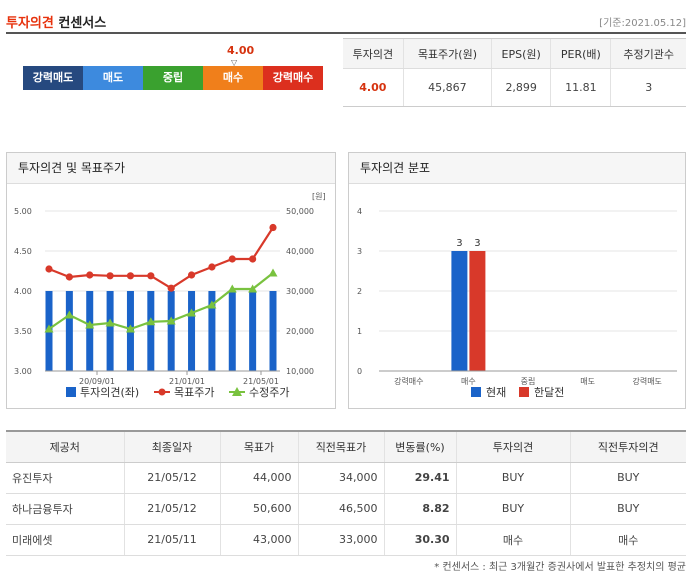 Image resolution: width=691 pixels, height=577 pixels. I want to click on x-tick-label: 21/01/01, so click(187, 381).